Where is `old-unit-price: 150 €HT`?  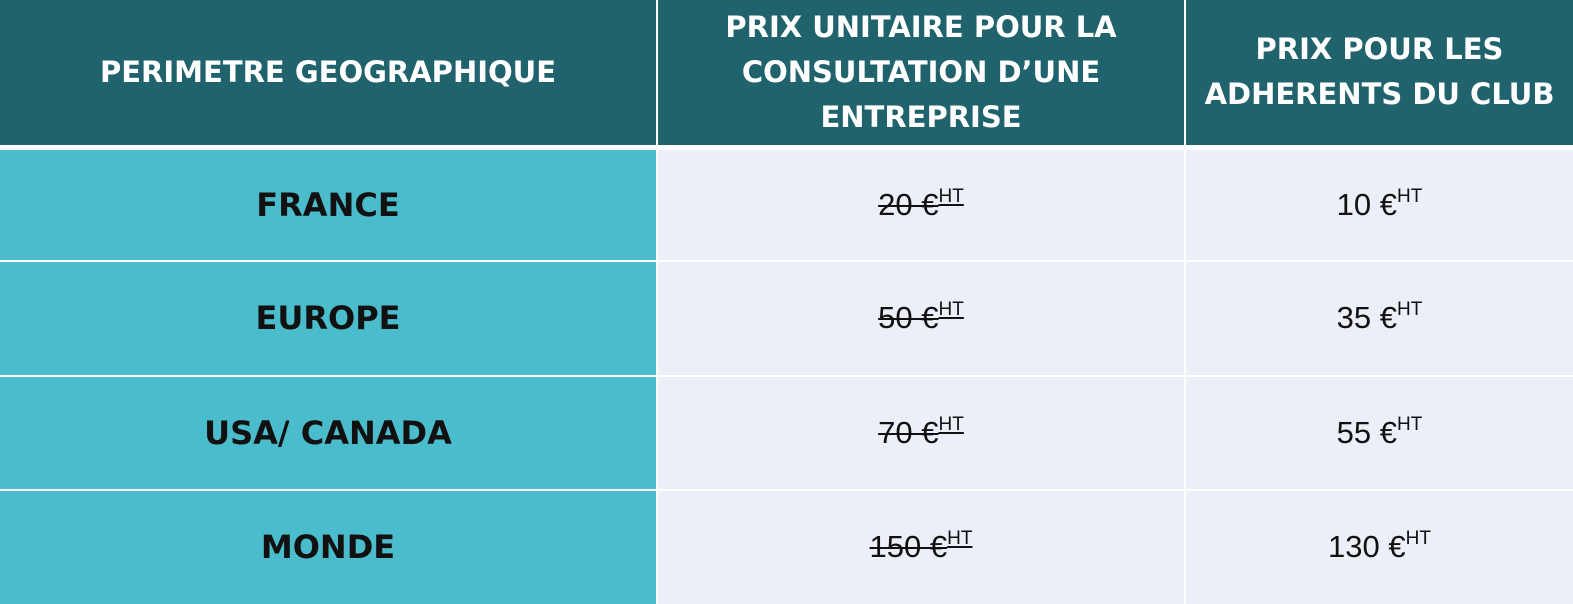
old-unit-price: 150 €HT is located at coordinates (921, 546).